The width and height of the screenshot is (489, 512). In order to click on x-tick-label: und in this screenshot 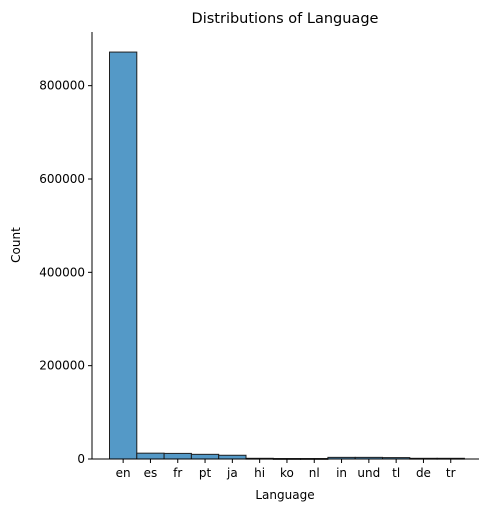, I will do `click(368, 473)`.